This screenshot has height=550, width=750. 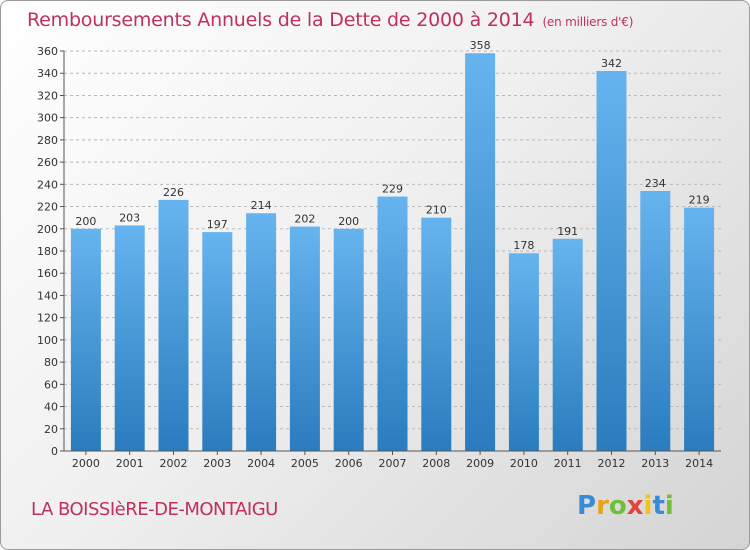 What do you see at coordinates (85, 339) in the screenshot?
I see `bar-2000` at bounding box center [85, 339].